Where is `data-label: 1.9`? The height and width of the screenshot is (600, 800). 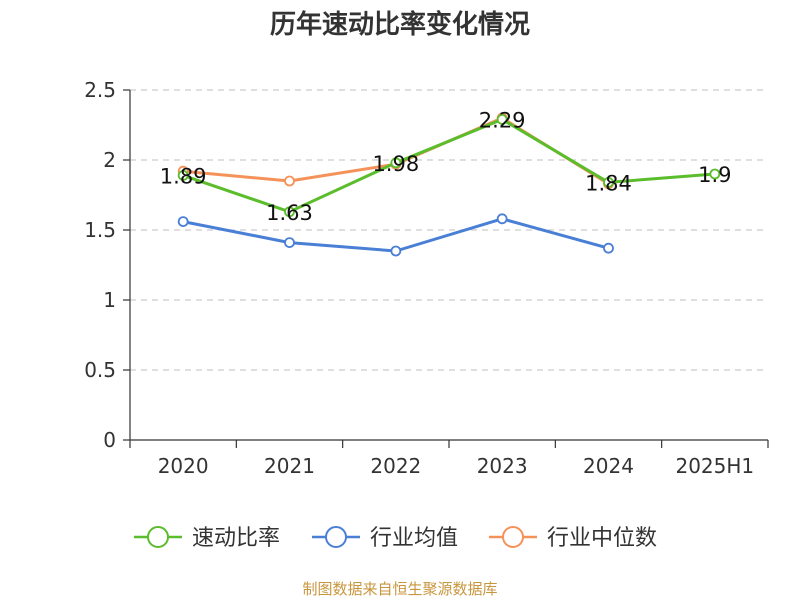
data-label: 1.9 is located at coordinates (714, 175).